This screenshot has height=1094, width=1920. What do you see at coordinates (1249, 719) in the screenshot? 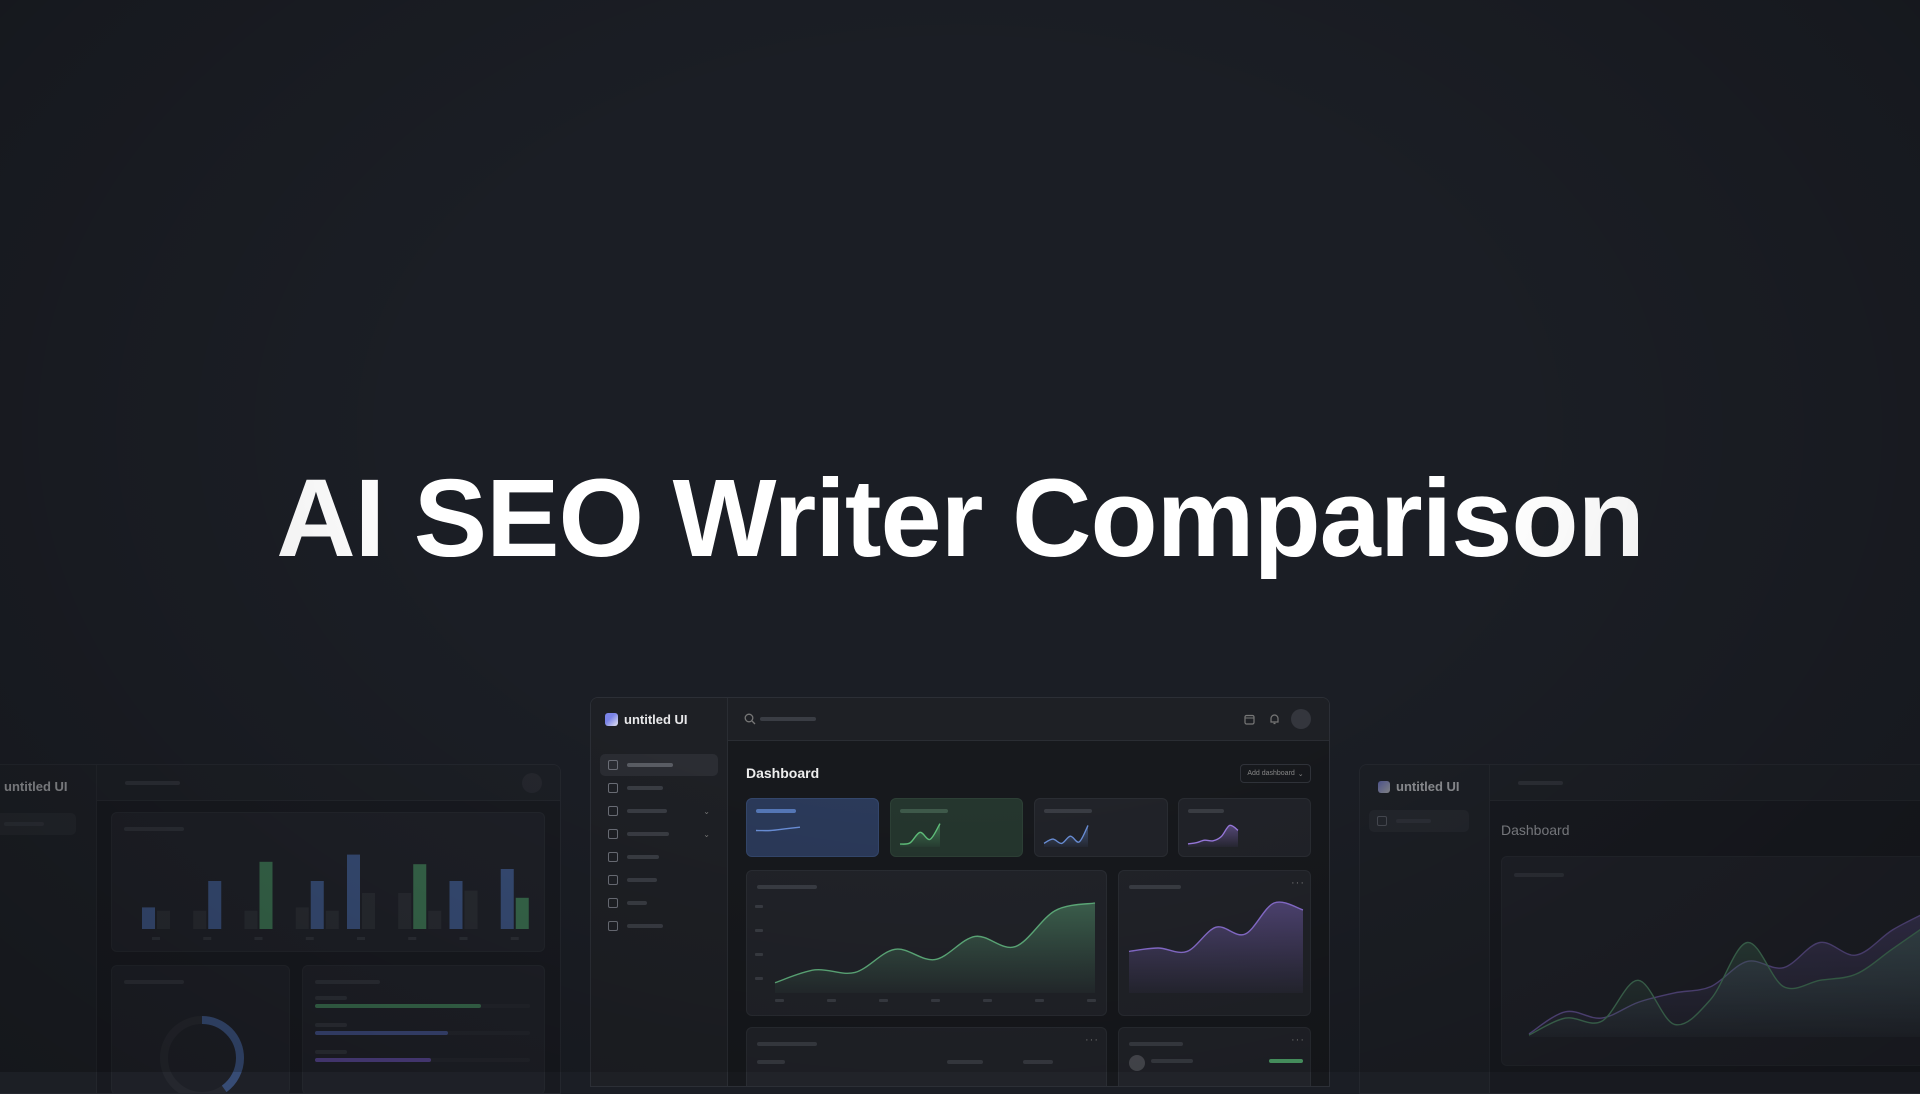
I see `calendar-icon` at bounding box center [1249, 719].